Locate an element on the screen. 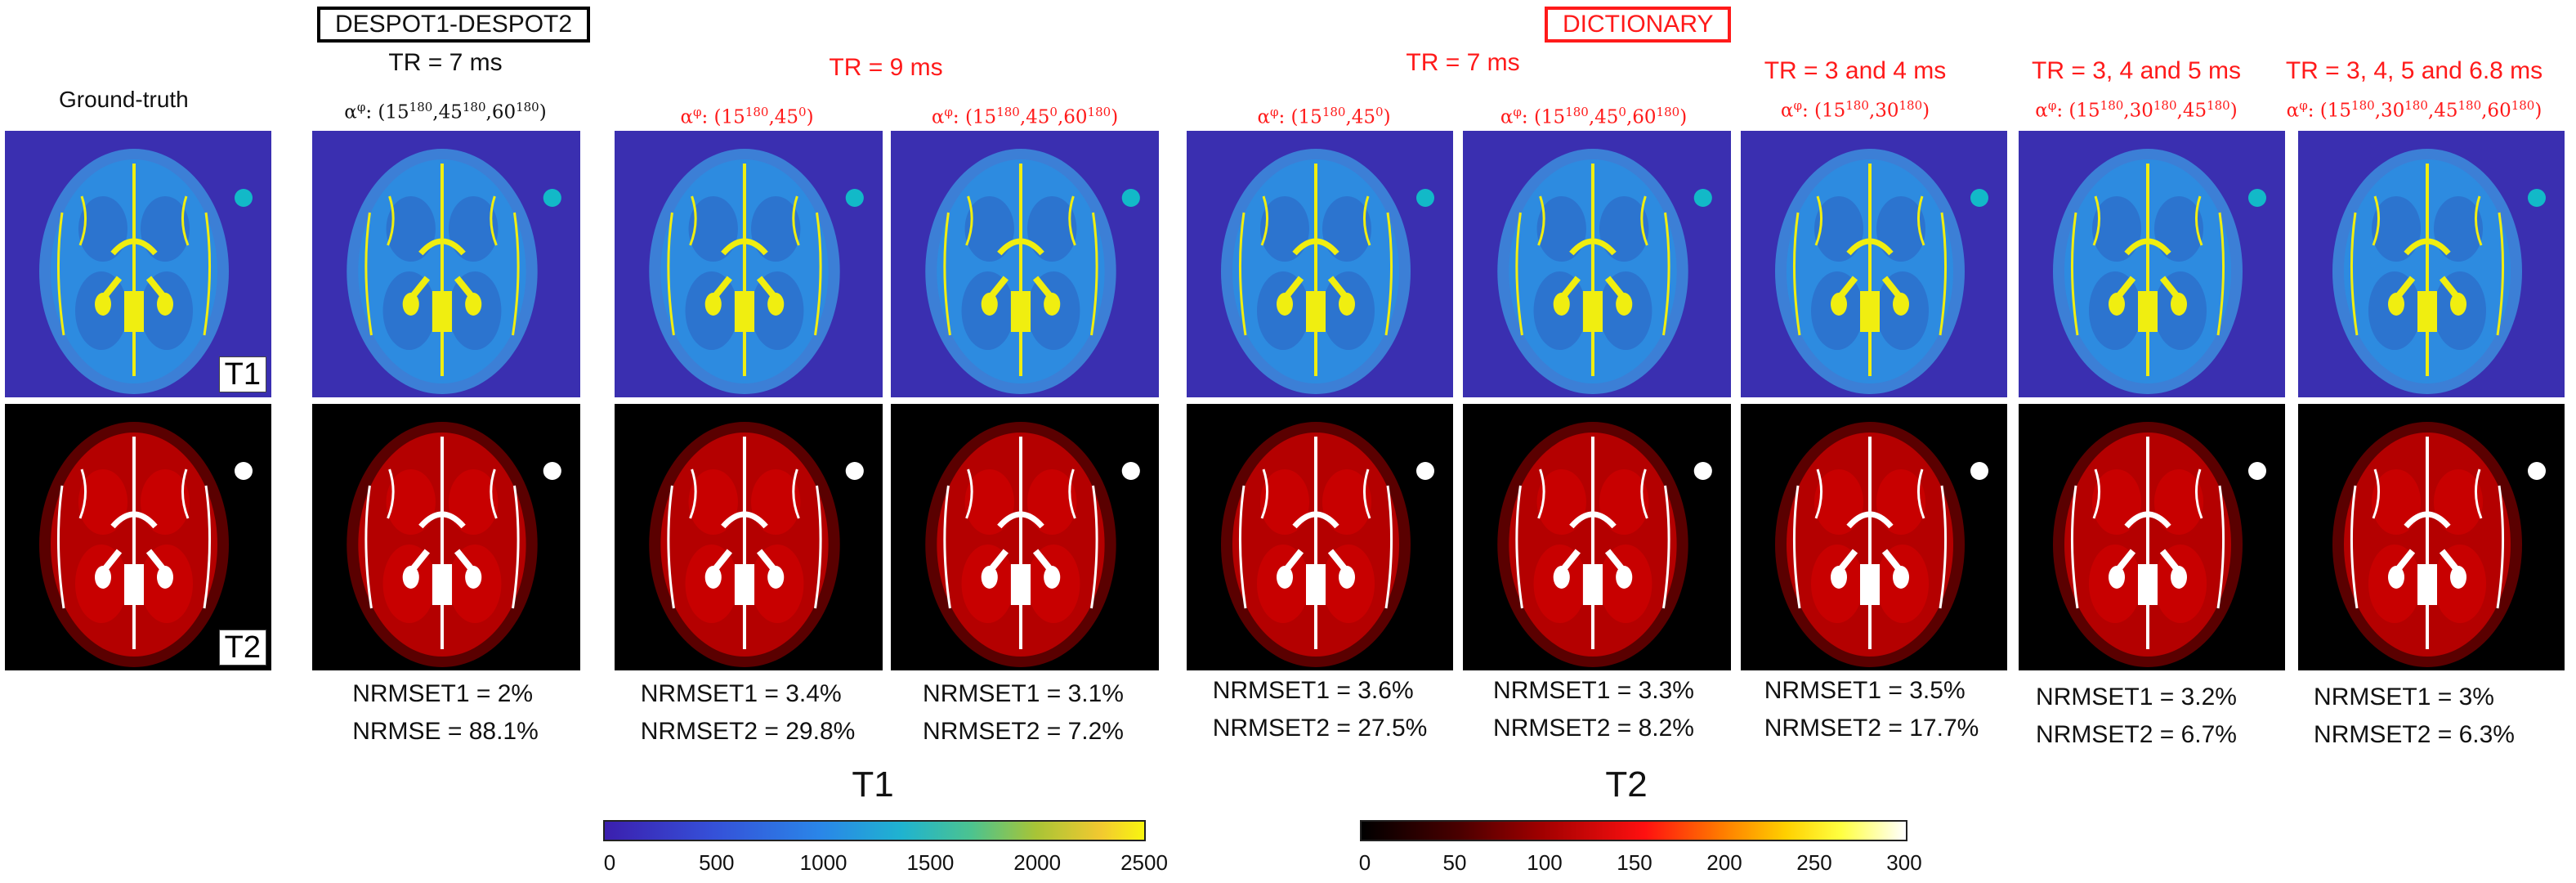 This screenshot has width=2576, height=883. nrmse-t1: NRMSET1 = 3.1% is located at coordinates (1023, 693).